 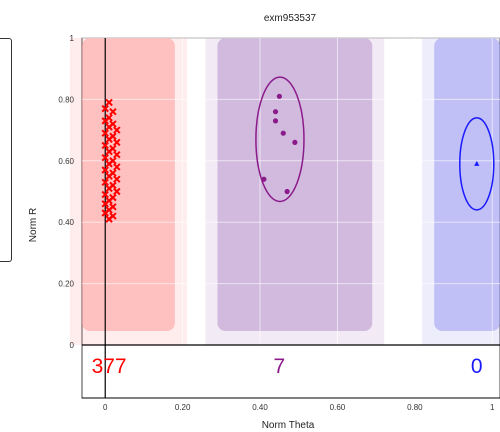 I want to click on y-tick-labels: 0 0.20 0.40 0.60 0.80 1, so click(x=66, y=192).